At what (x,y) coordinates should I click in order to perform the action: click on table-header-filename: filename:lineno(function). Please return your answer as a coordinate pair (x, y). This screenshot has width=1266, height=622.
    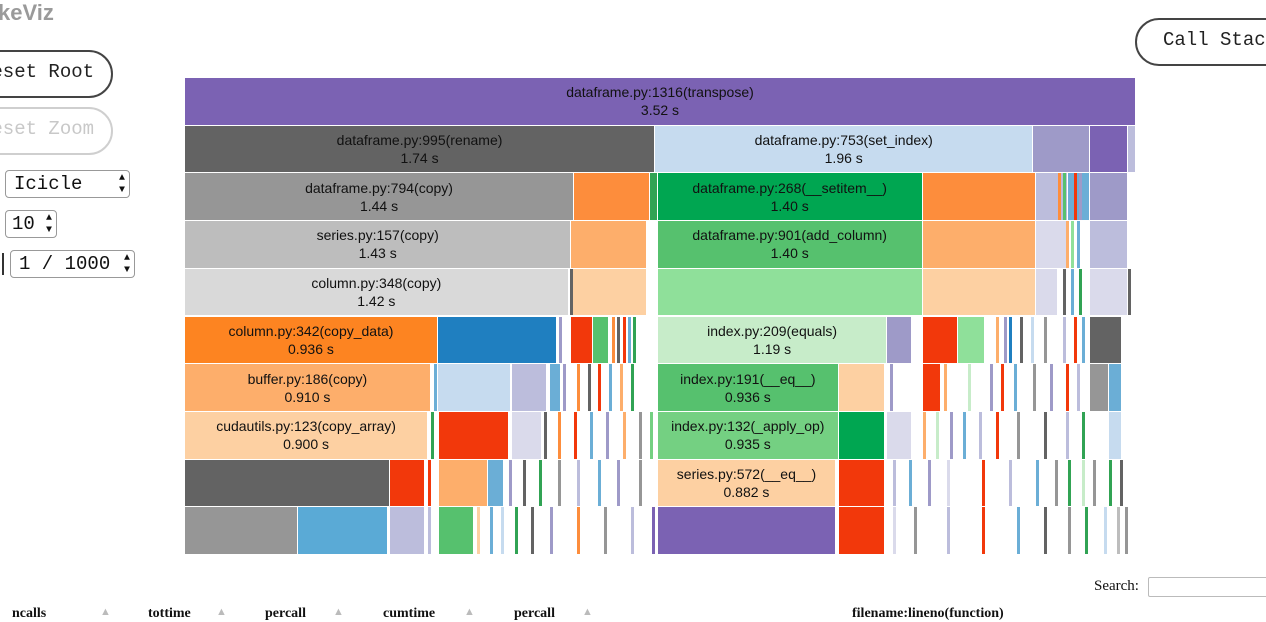
    Looking at the image, I should click on (928, 613).